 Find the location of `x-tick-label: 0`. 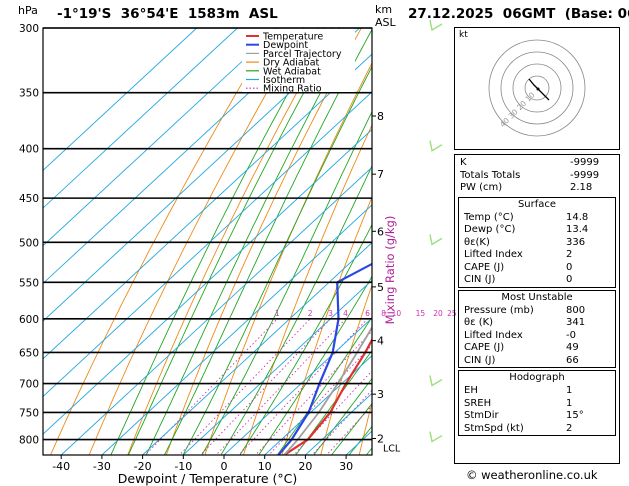

x-tick-label: 0 is located at coordinates (224, 466).